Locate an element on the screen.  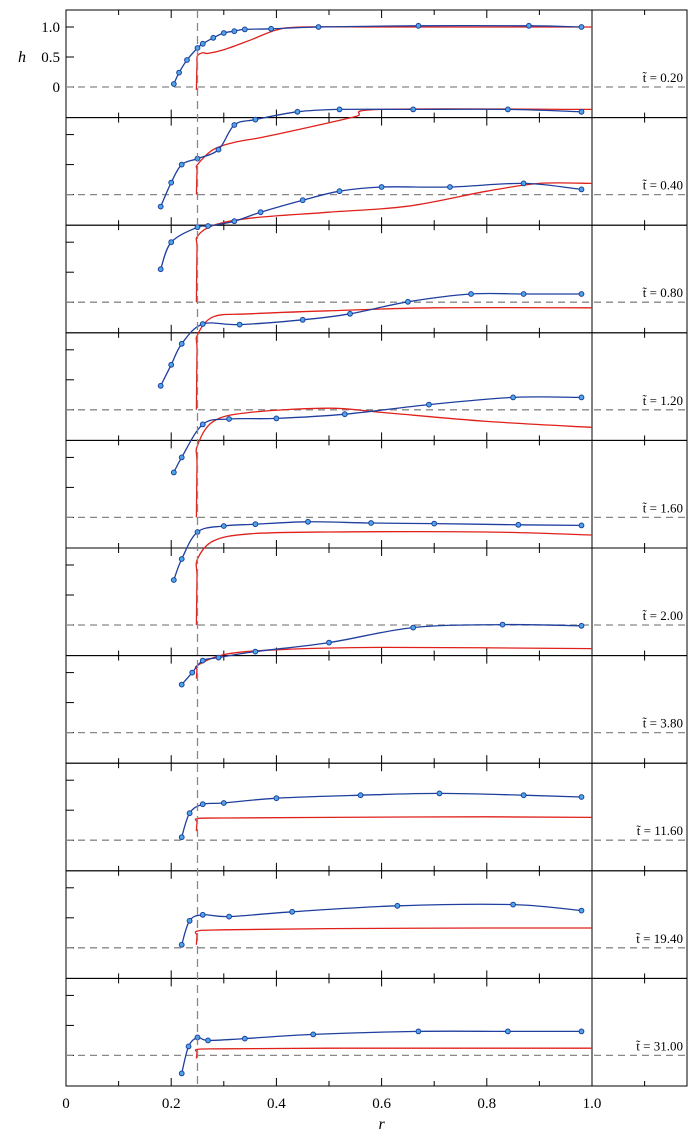
panel-6: t̃ = 2.00 is located at coordinates (376, 587).